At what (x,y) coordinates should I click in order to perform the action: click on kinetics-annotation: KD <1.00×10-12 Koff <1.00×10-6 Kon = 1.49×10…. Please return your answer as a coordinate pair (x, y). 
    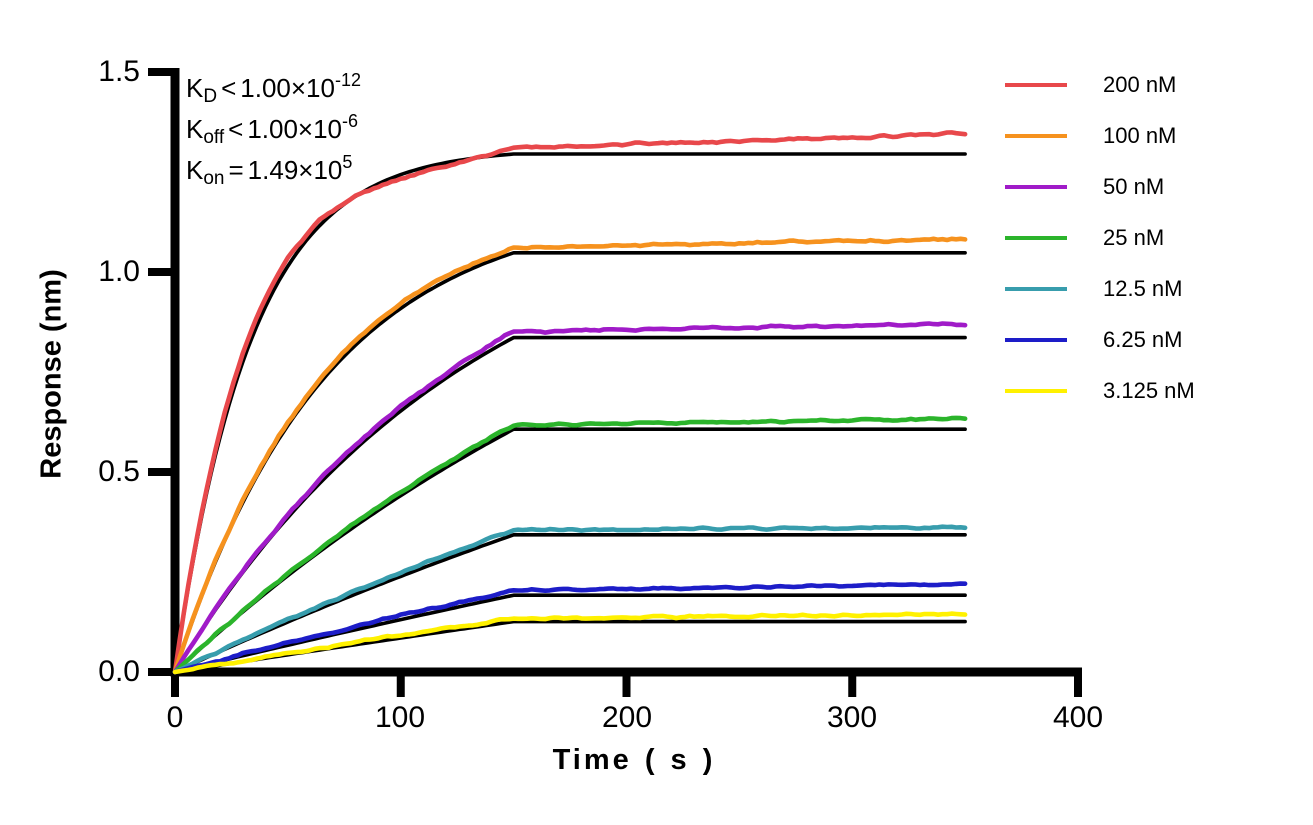
    Looking at the image, I should click on (273, 129).